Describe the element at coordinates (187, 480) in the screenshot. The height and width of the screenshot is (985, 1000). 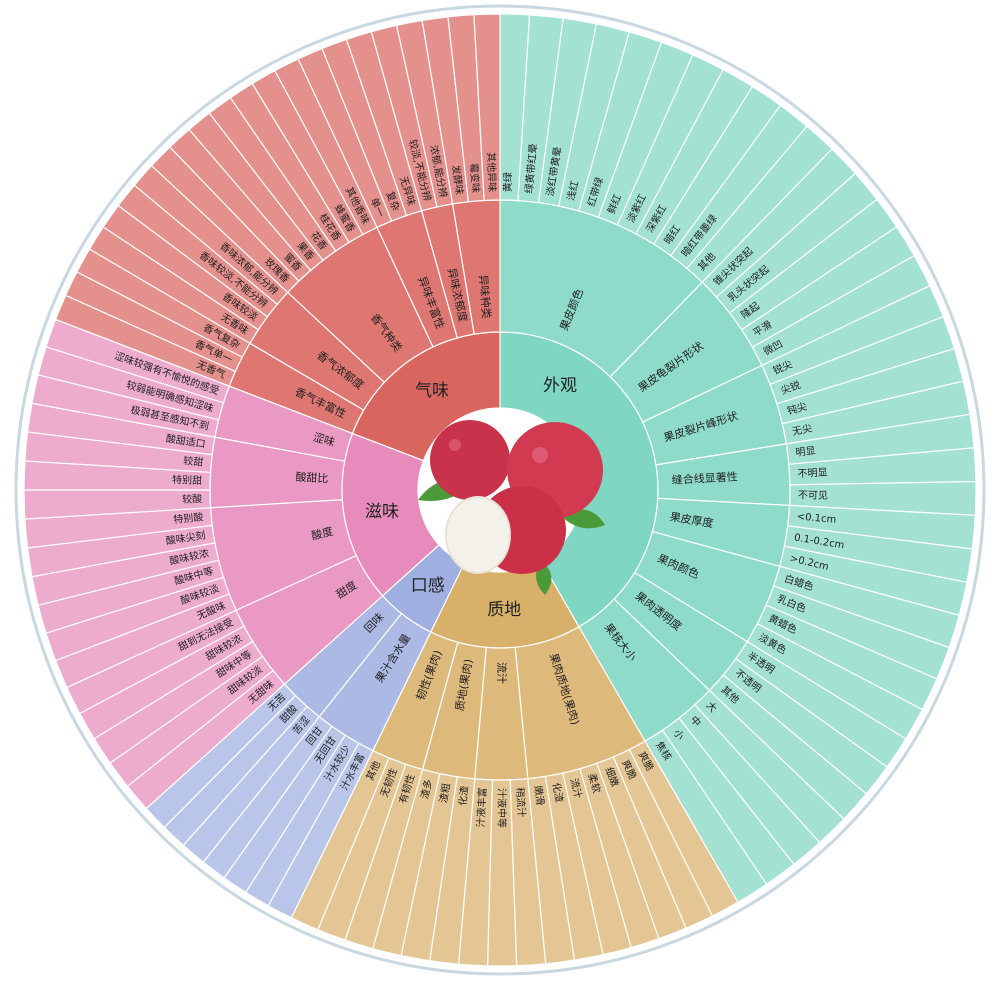
I see `item-label: 特别甜` at that location.